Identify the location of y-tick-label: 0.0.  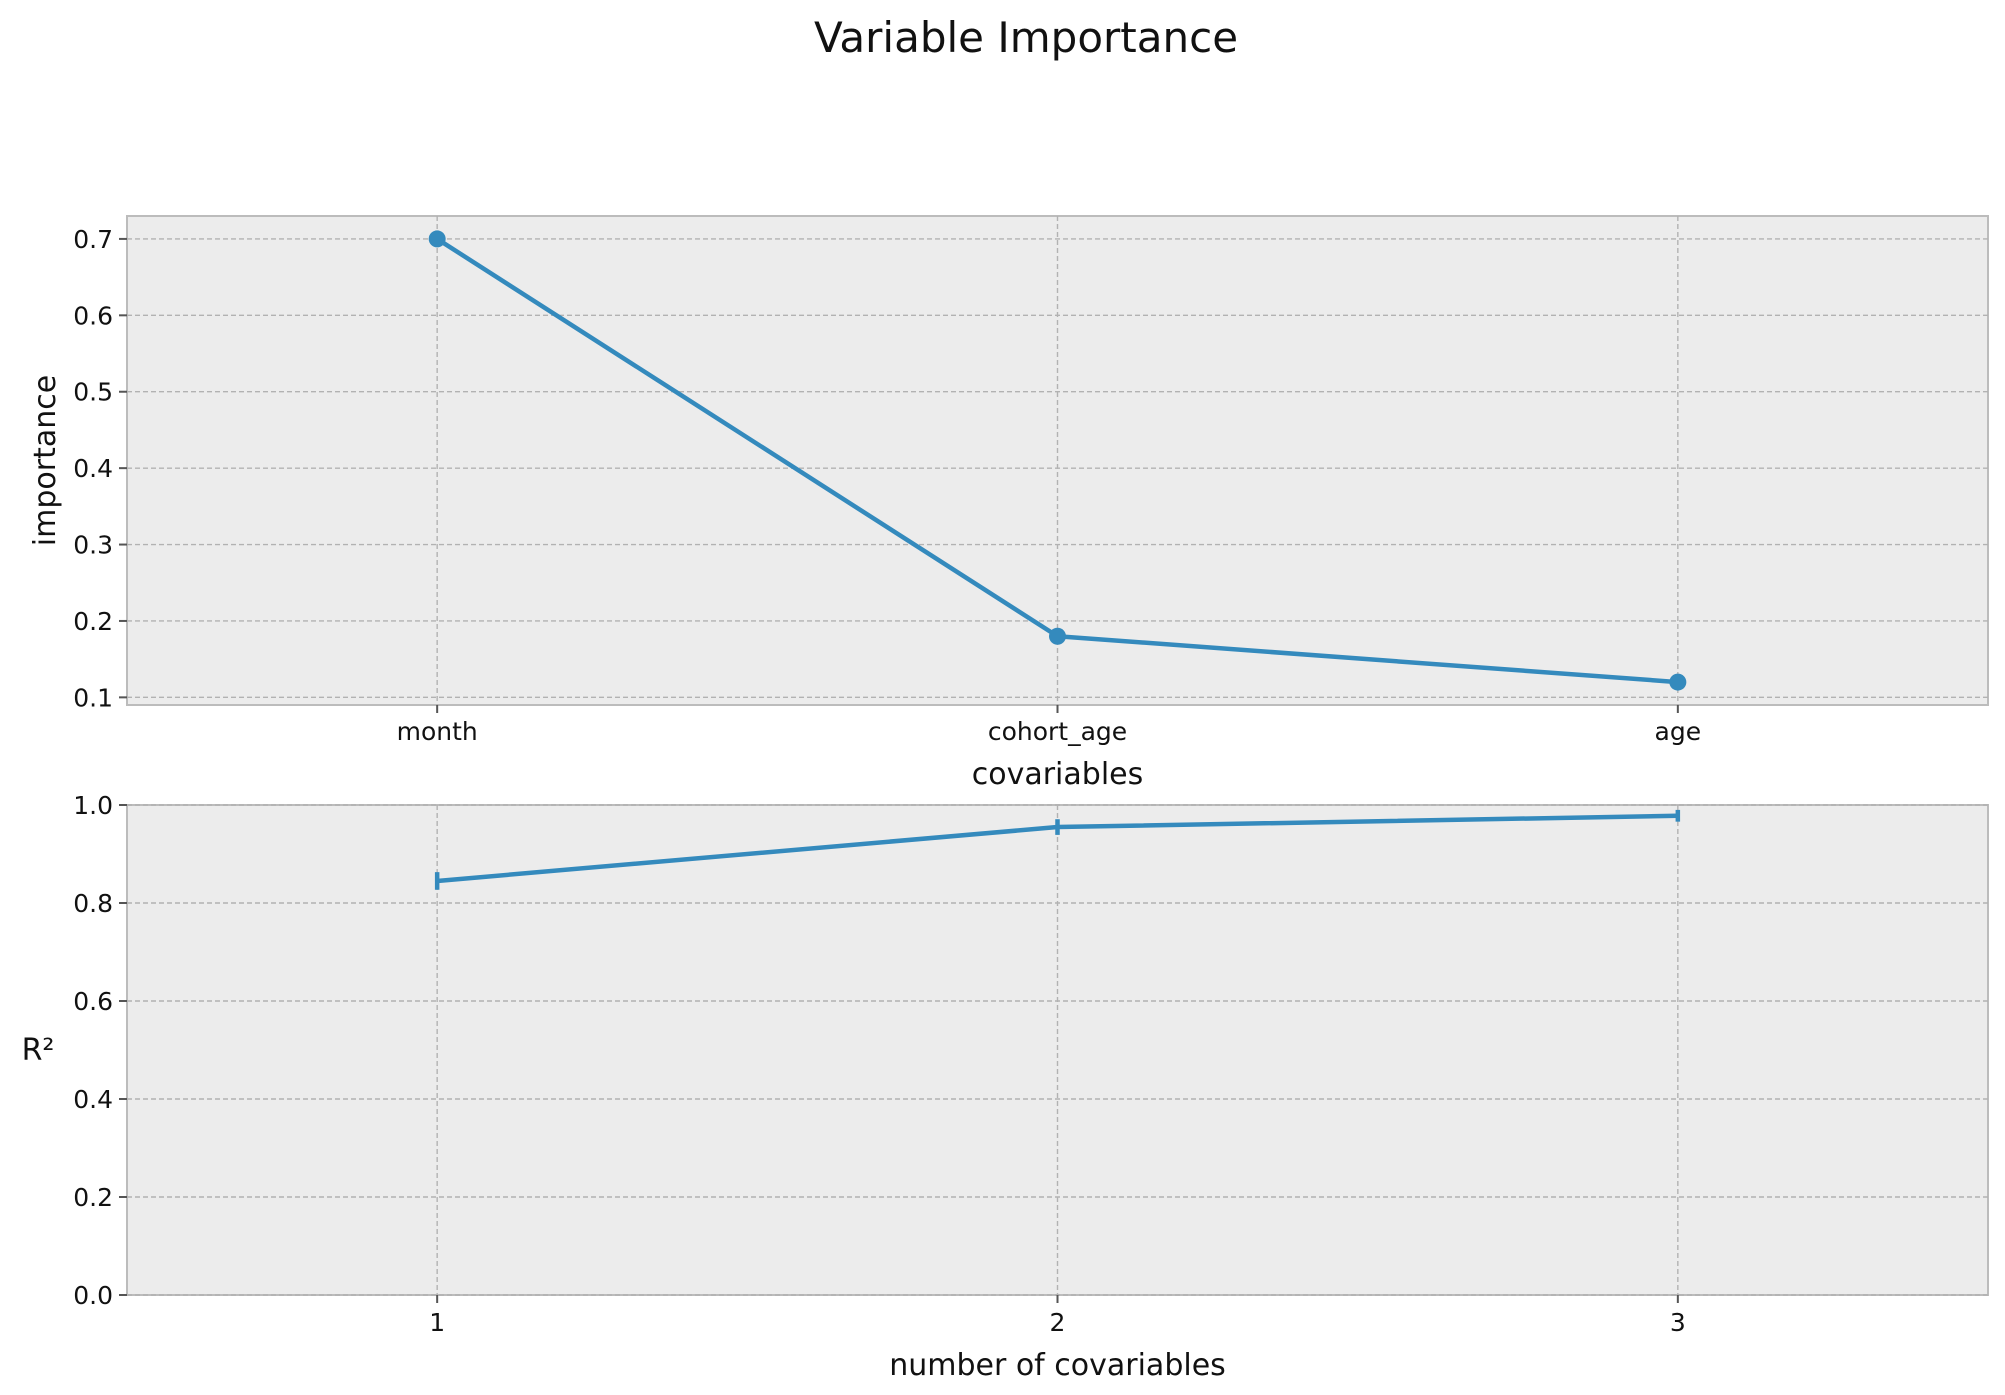
(93, 1295).